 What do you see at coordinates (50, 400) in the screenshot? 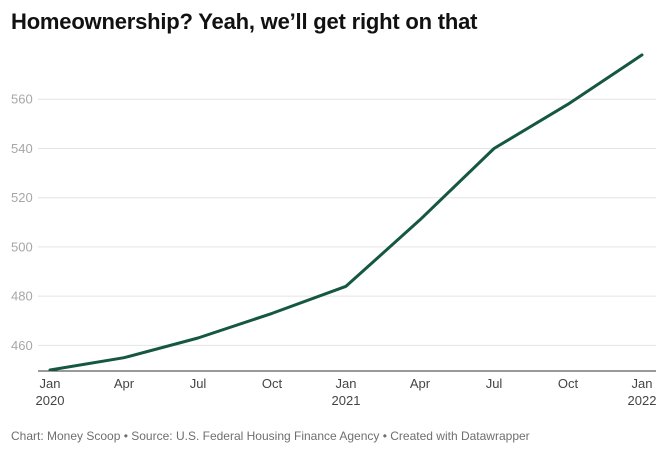
I see `x-tick-year-label: 2020` at bounding box center [50, 400].